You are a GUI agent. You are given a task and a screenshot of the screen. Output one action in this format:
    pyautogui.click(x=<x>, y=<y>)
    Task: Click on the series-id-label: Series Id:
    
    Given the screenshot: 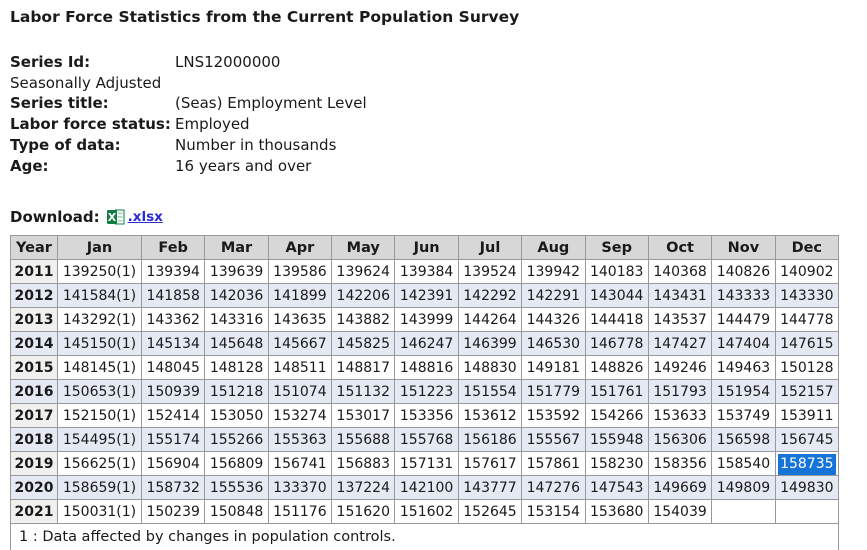 What is the action you would take?
    pyautogui.click(x=50, y=62)
    